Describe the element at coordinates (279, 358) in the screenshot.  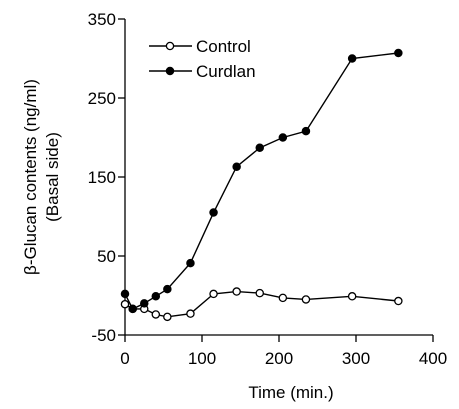
I see `x-tick-label: 200` at that location.